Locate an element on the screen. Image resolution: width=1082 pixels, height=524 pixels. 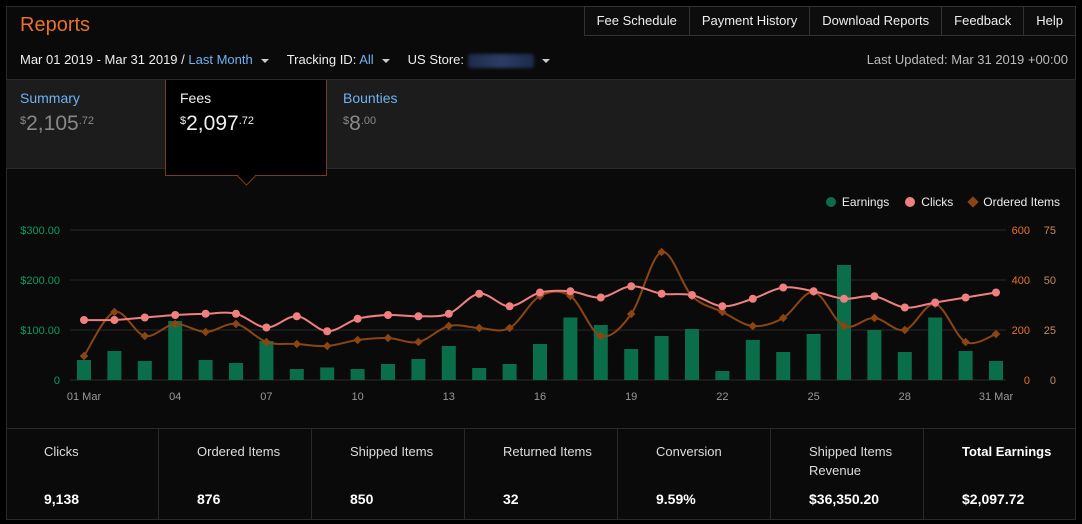
legend-ordered: Ordered Items is located at coordinates (1013, 202).